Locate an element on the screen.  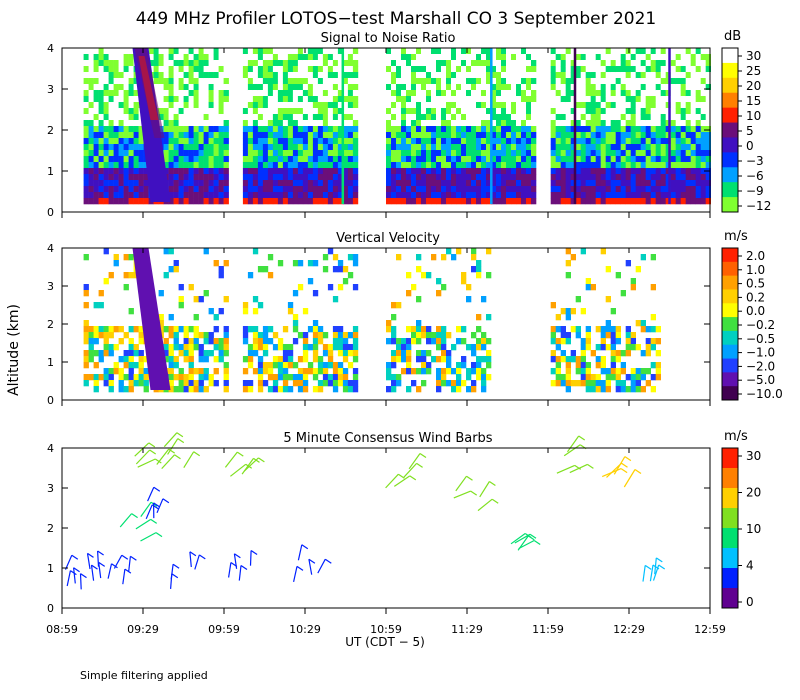
wind-barb-flag is located at coordinates (312, 561).